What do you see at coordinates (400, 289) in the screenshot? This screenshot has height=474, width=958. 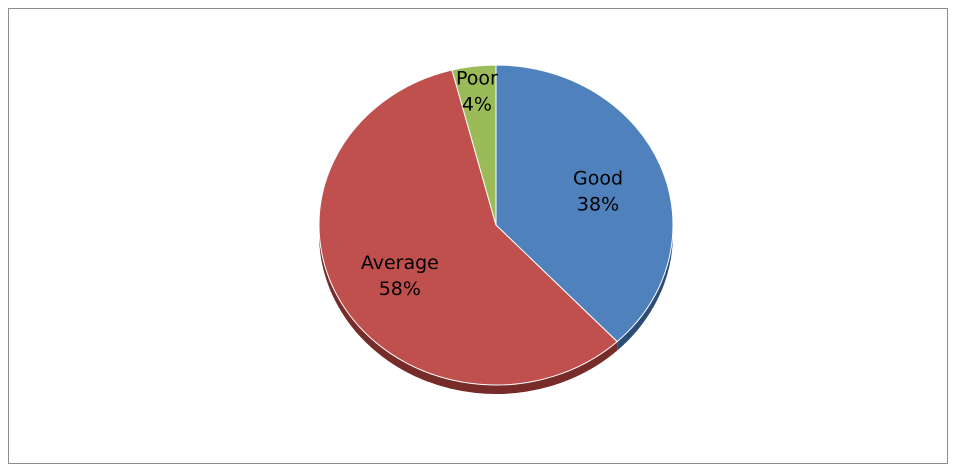 I see `data-label-value-average: 58%` at bounding box center [400, 289].